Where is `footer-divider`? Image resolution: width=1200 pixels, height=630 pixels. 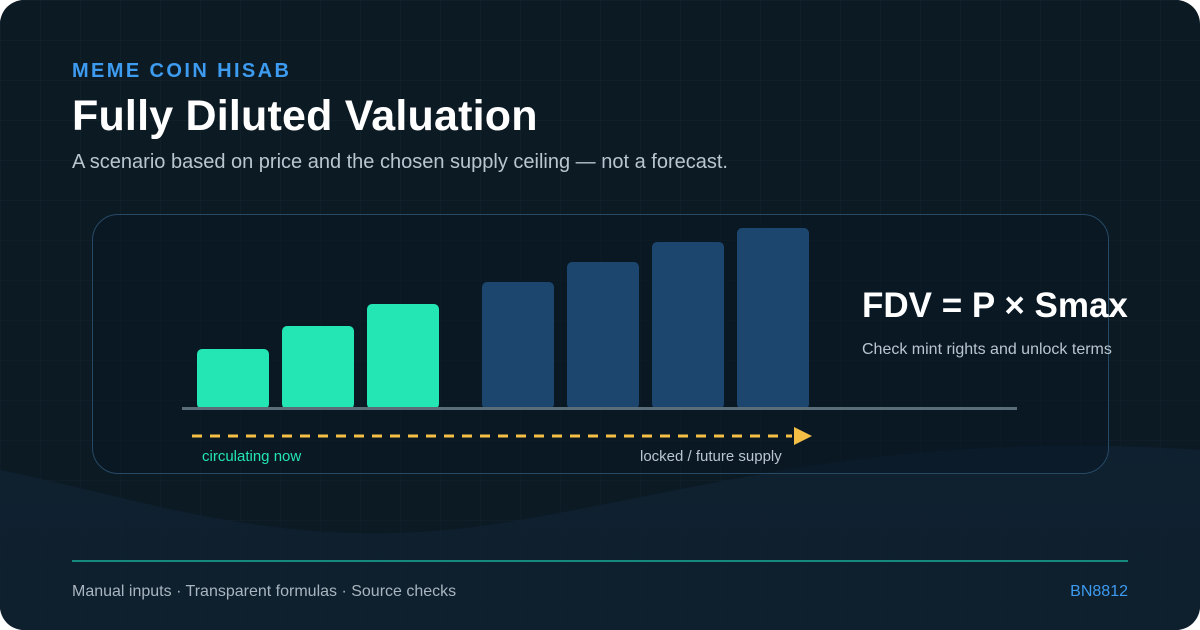 footer-divider is located at coordinates (600, 561).